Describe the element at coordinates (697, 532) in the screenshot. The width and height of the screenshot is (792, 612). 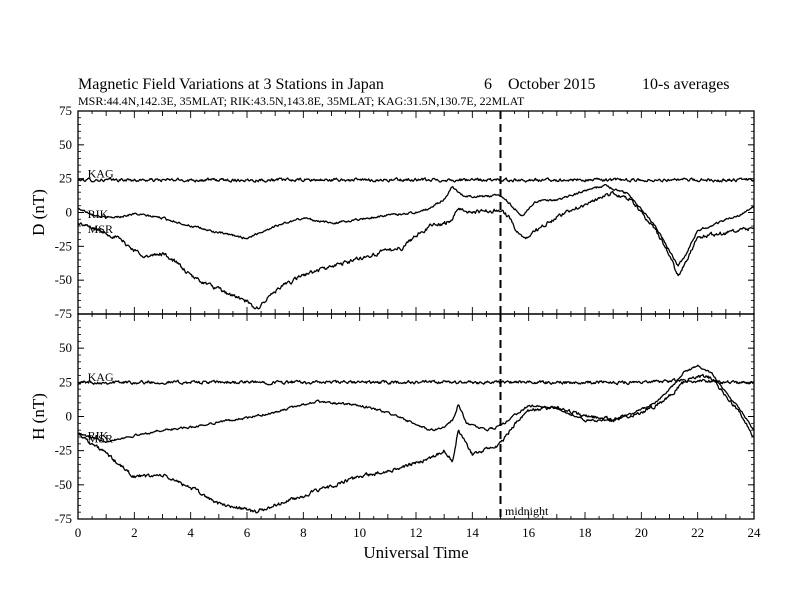
I see `x-tick-label: 22` at that location.